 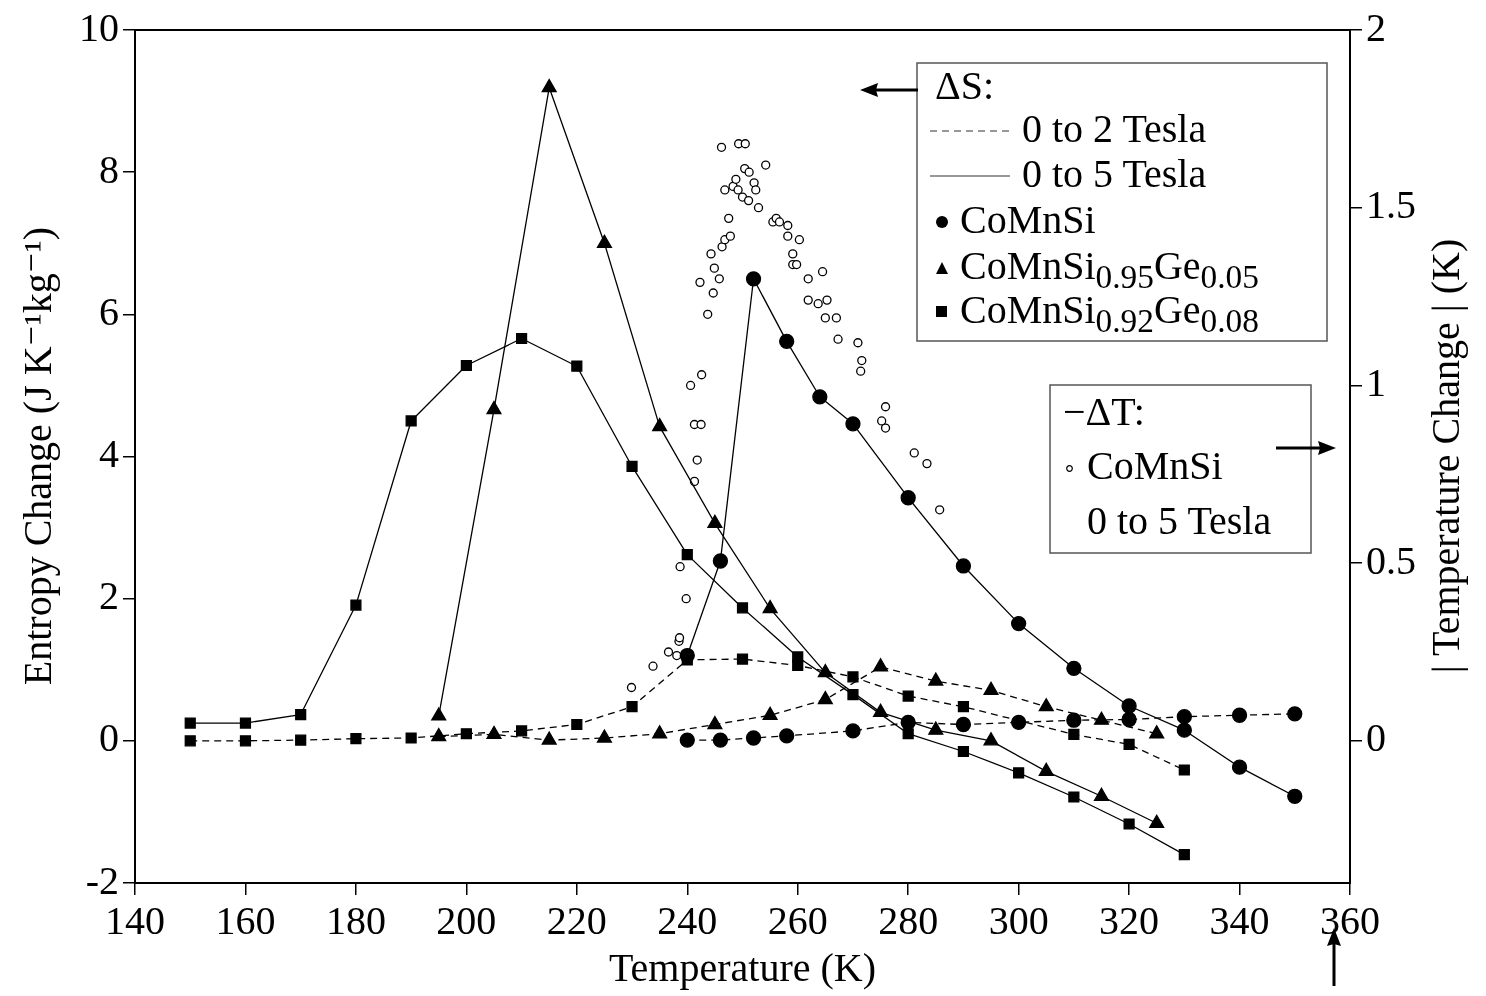 What do you see at coordinates (1376, 382) in the screenshot?
I see `y2-tick-label: 1` at bounding box center [1376, 382].